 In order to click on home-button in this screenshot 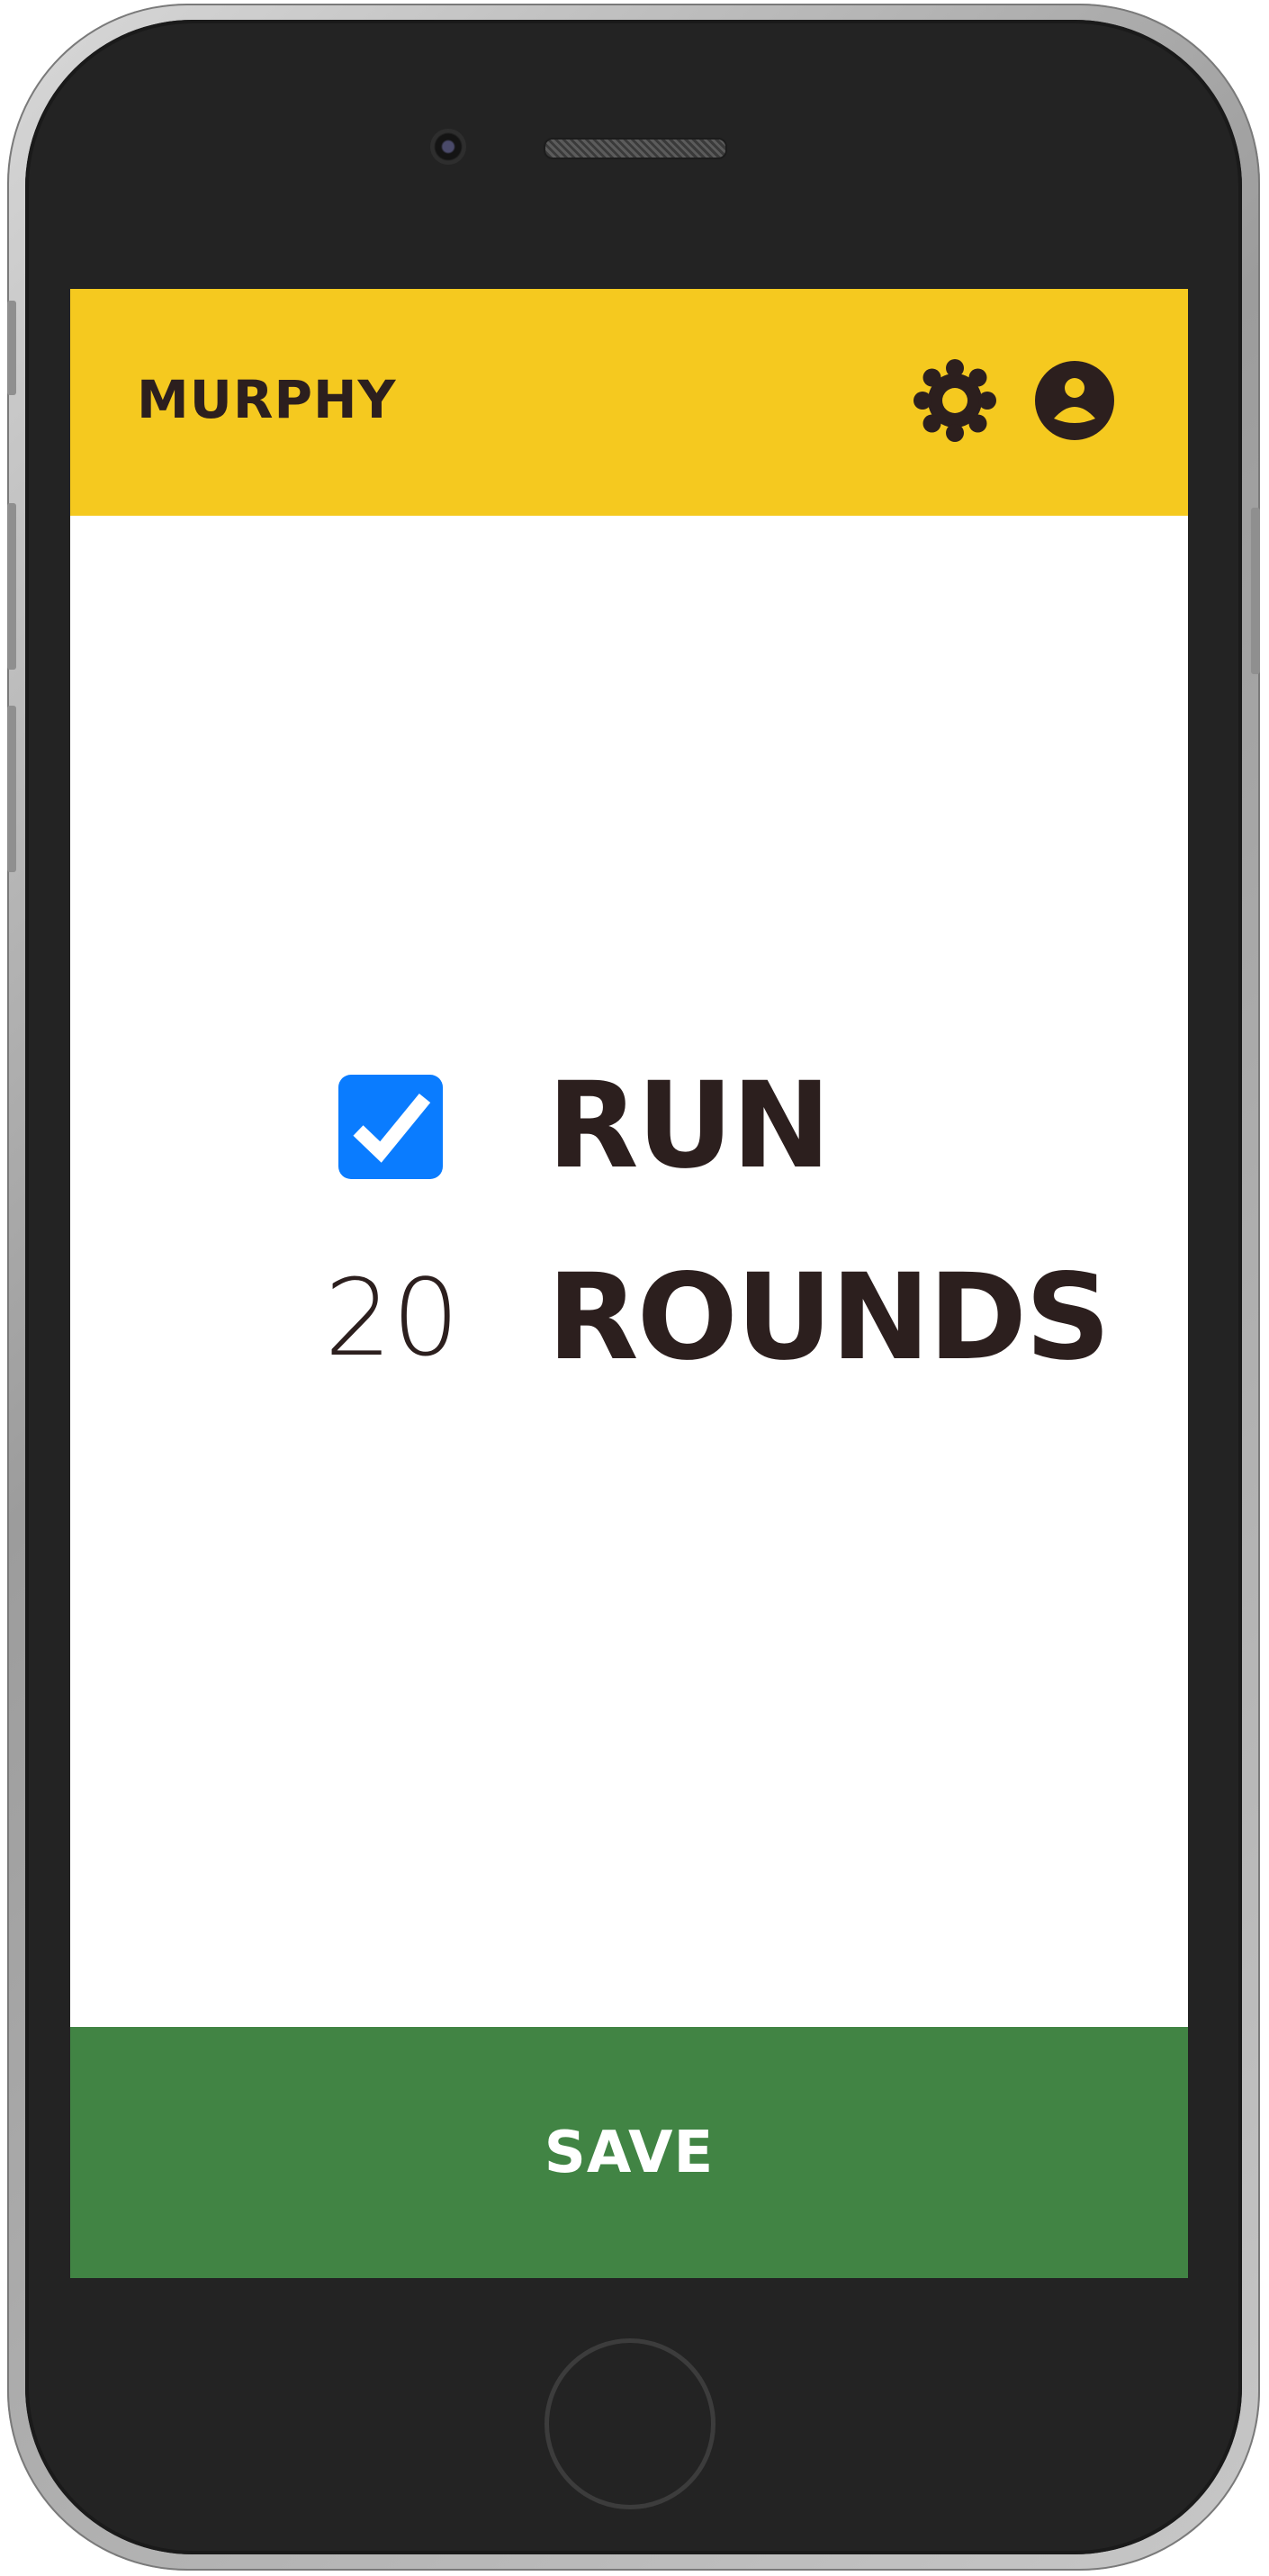, I will do `click(630, 2423)`.